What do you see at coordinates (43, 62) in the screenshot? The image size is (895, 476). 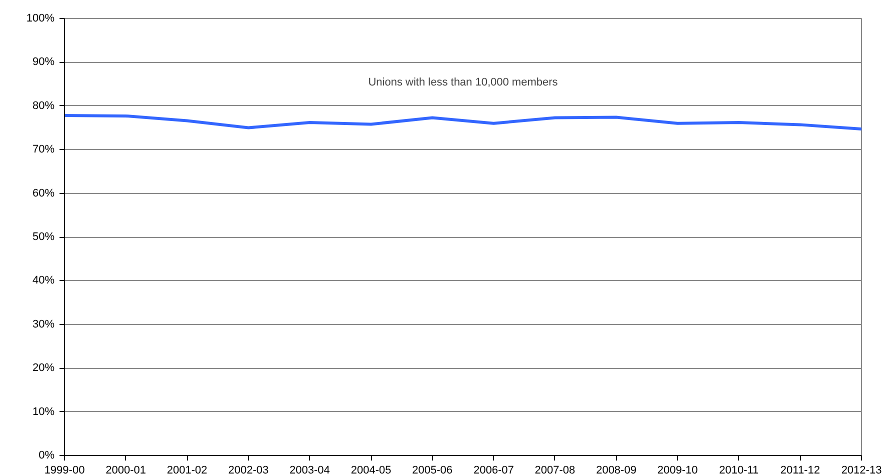 I see `y-tick-label: 90%` at bounding box center [43, 62].